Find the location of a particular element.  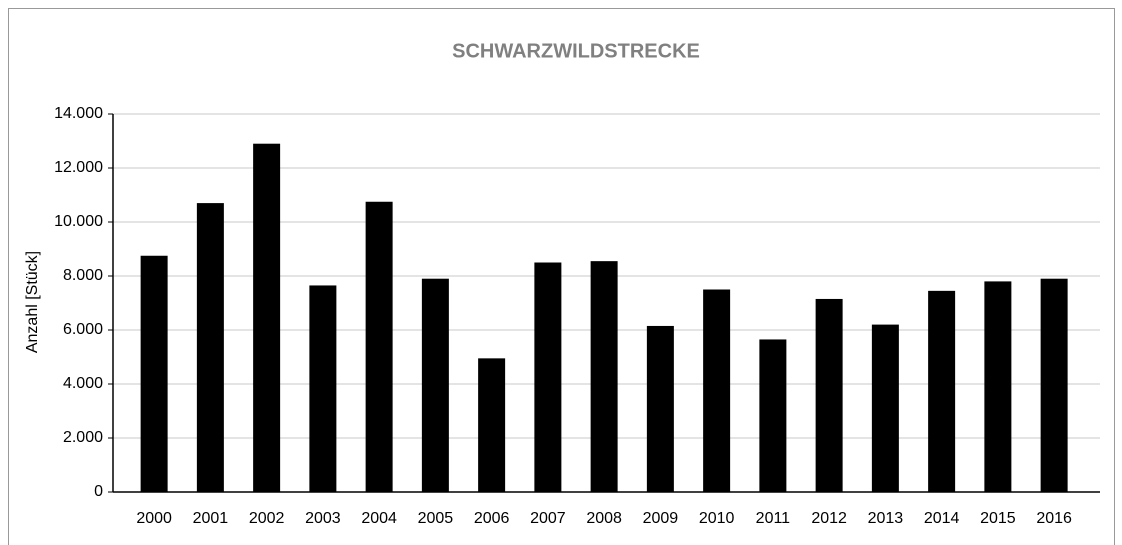

x-tick-label: 2008 is located at coordinates (604, 518).